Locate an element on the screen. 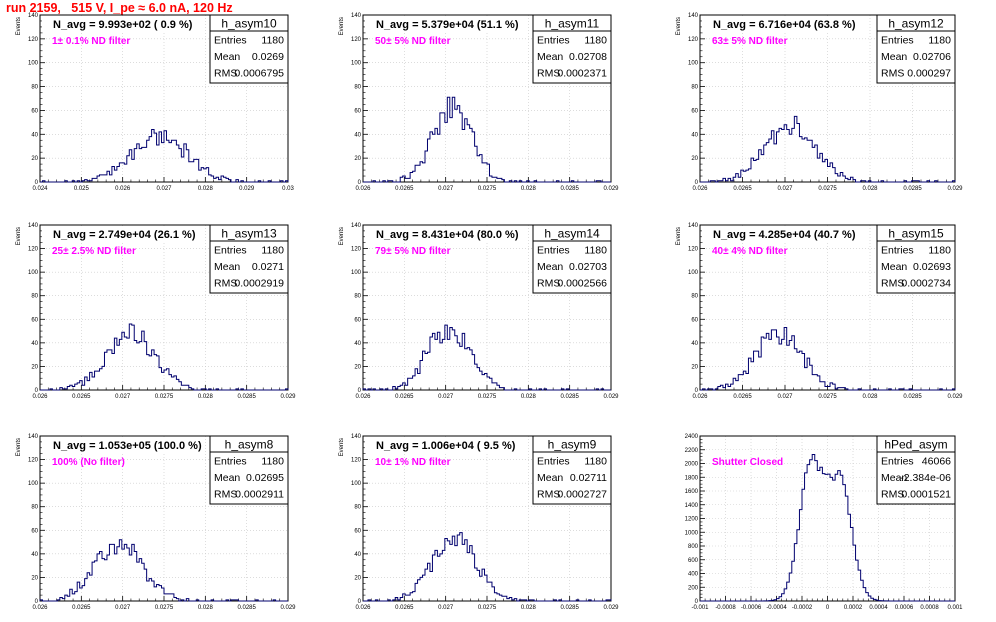 This screenshot has height=622, width=996. stats-rms-value: 0.0001521 is located at coordinates (926, 495).